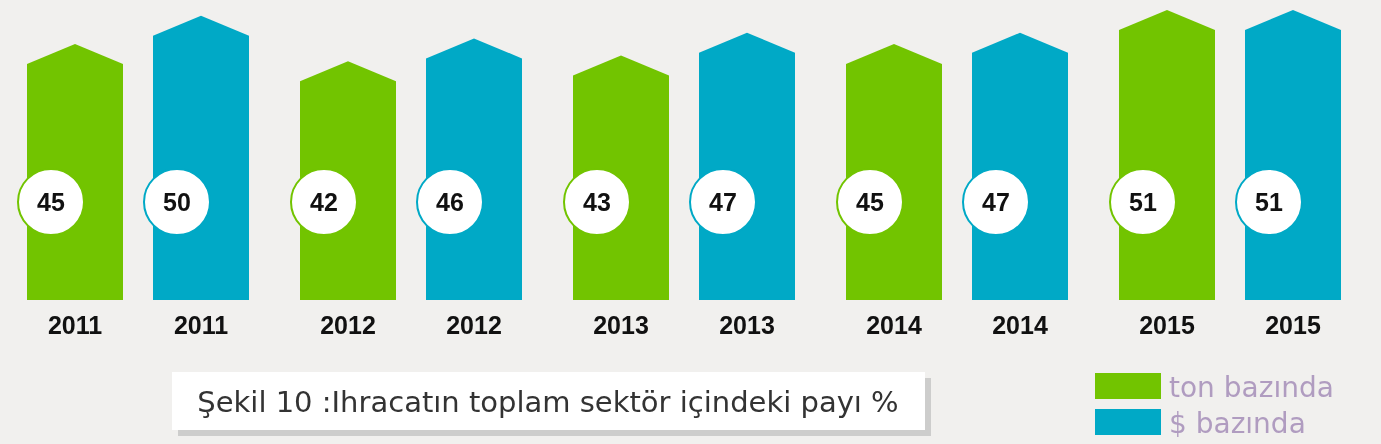 This screenshot has height=444, width=1381. Describe the element at coordinates (621, 325) in the screenshot. I see `x-tick-label: 2013` at that location.